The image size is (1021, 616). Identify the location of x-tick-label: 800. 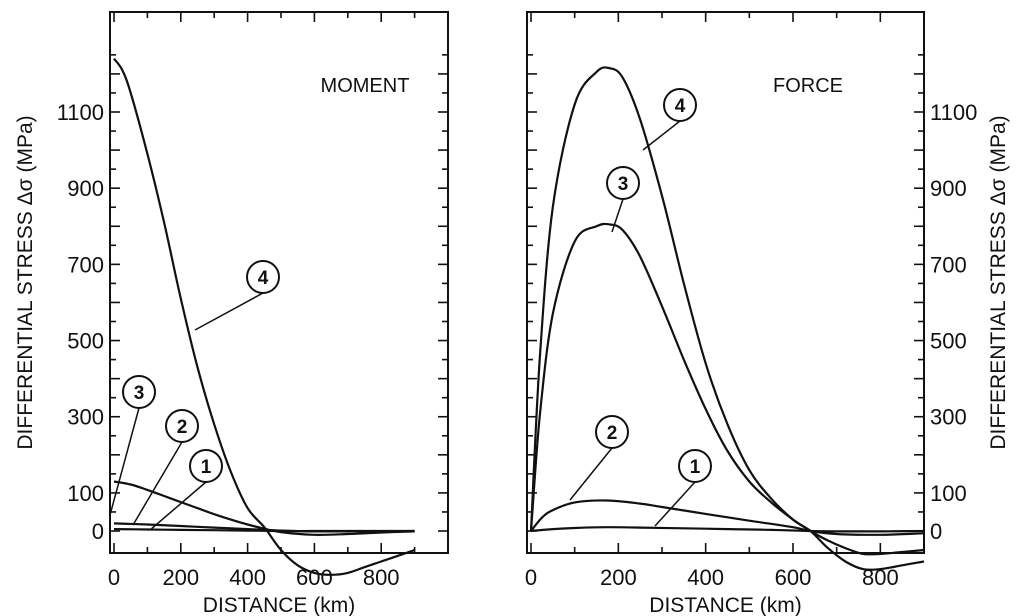
(381, 577).